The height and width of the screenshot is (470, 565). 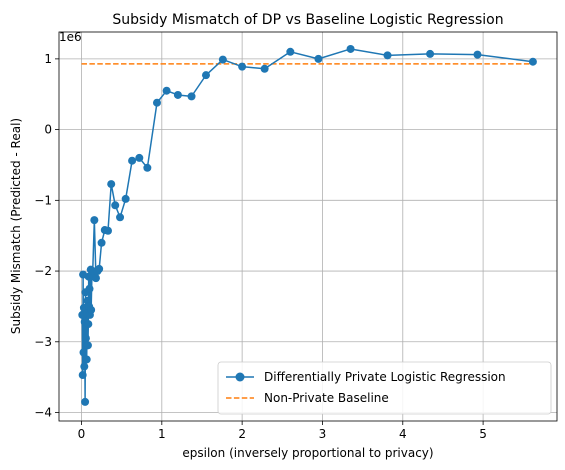 I want to click on x-tick-label: 4, so click(x=403, y=434).